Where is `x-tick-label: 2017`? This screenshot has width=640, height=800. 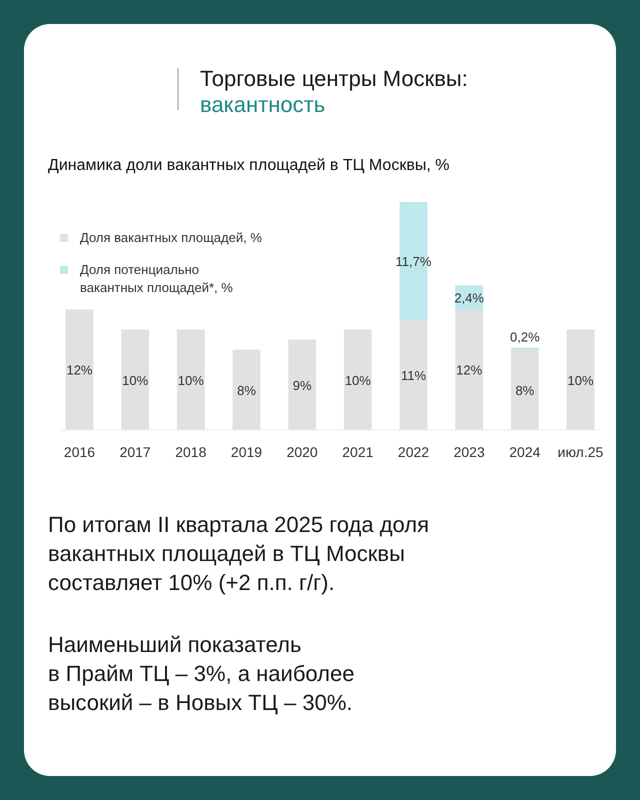 x-tick-label: 2017 is located at coordinates (135, 452).